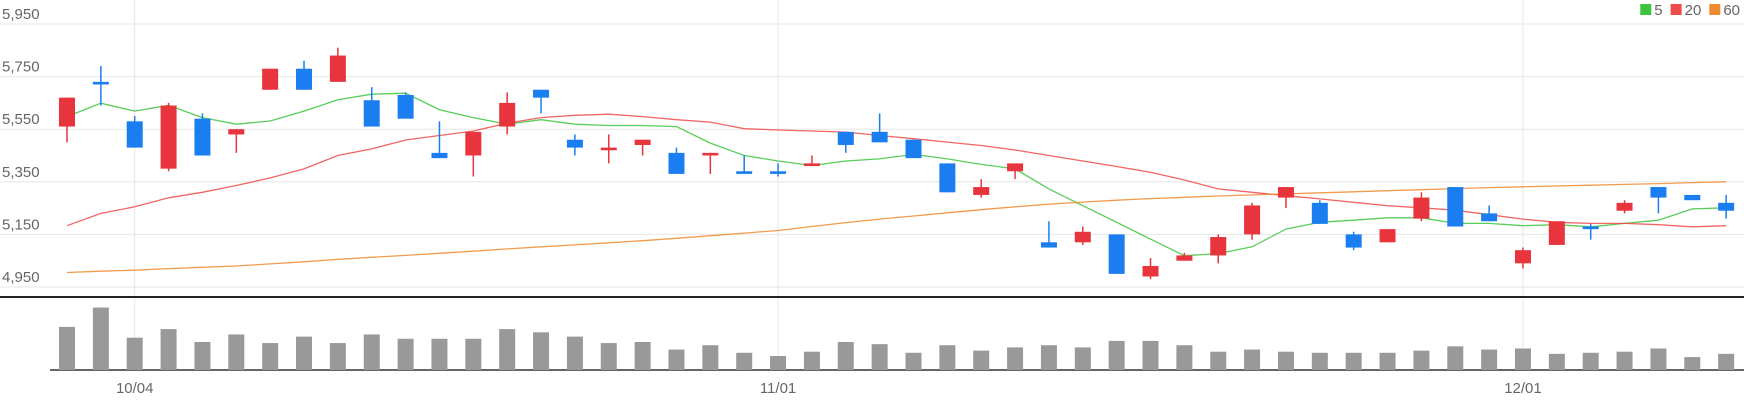  I want to click on legend-label: 20, so click(1693, 10).